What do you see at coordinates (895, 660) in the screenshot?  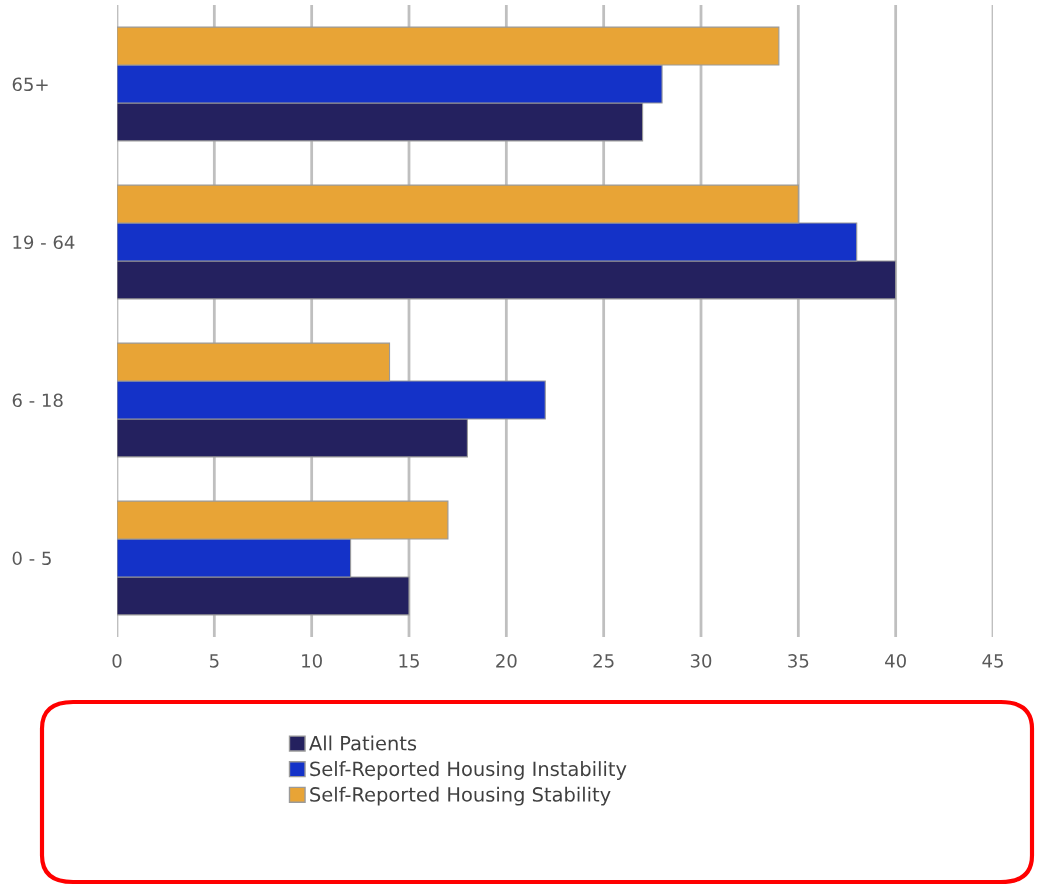 I see `x-tick-label: 40` at bounding box center [895, 660].